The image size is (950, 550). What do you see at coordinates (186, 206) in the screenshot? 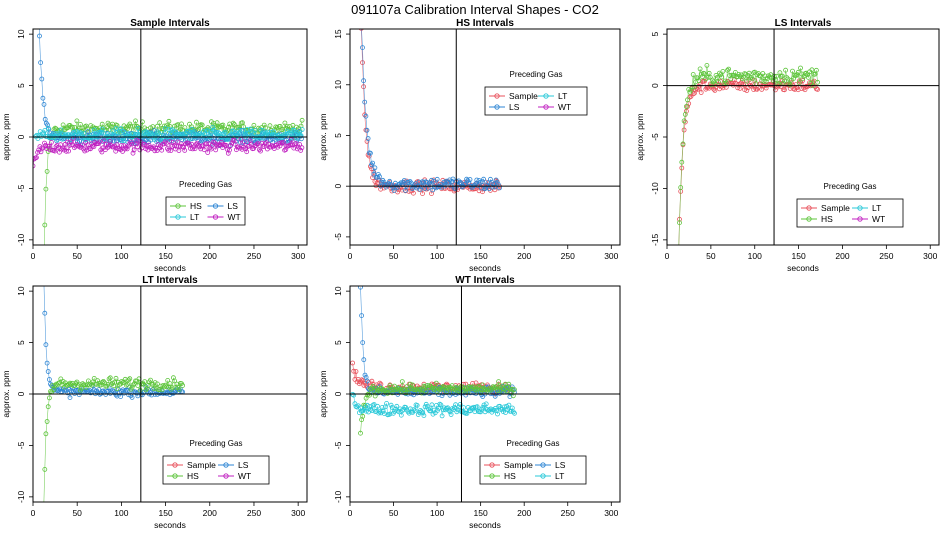
I see `legend-item-hs: HS` at bounding box center [186, 206].